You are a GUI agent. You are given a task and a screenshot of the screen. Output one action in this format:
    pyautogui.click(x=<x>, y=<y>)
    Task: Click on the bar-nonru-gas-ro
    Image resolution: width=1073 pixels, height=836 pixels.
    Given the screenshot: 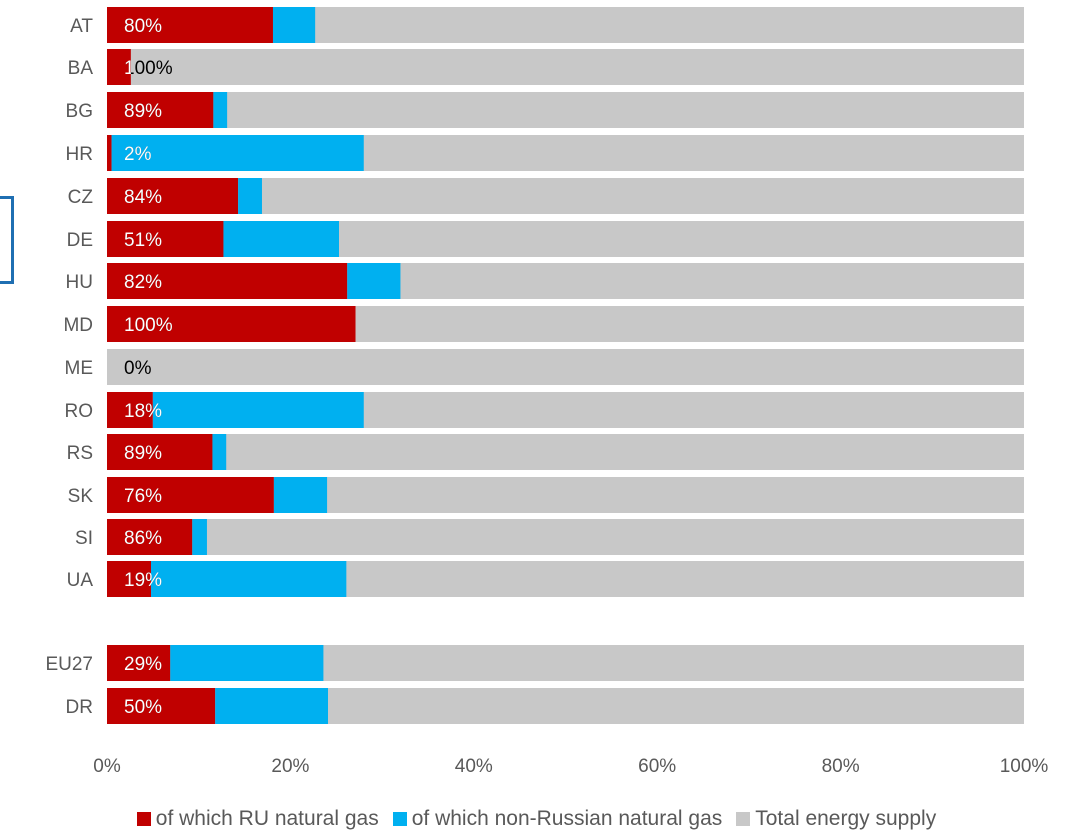 What is the action you would take?
    pyautogui.click(x=258, y=410)
    